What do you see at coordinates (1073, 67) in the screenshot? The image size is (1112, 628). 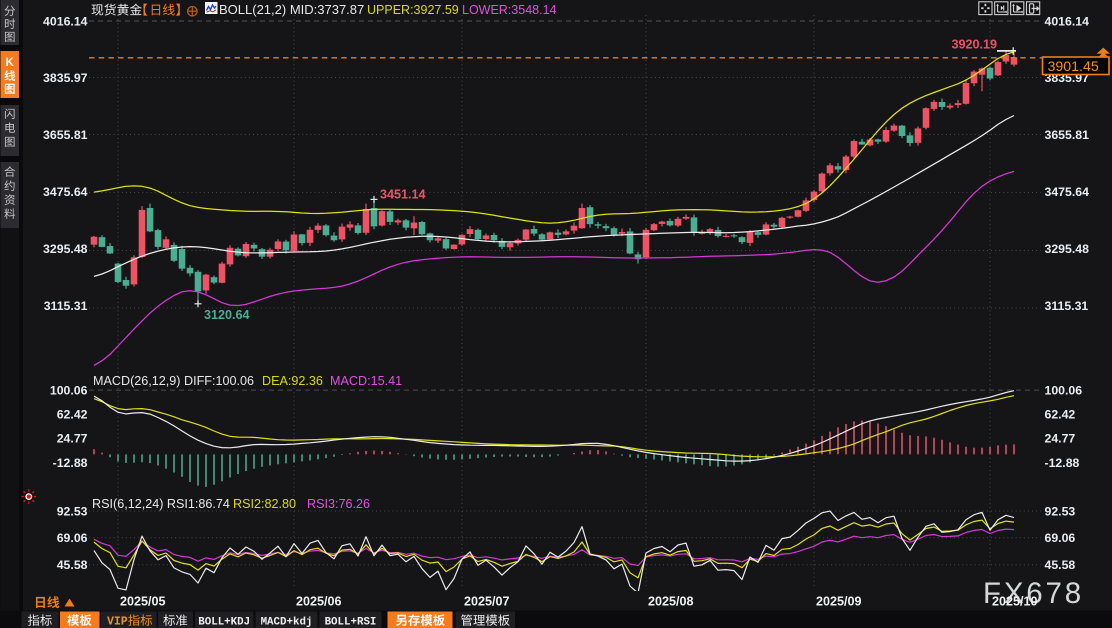 I see `svg-text: 3901.45` at bounding box center [1073, 67].